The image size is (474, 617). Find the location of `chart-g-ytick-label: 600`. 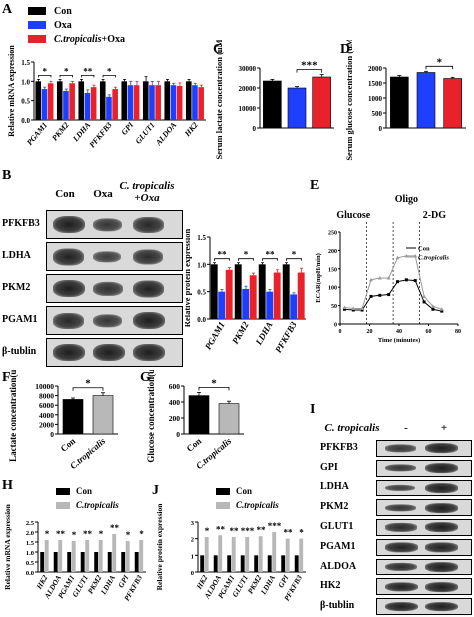

chart-g-ytick-label: 600 is located at coordinates (175, 386).